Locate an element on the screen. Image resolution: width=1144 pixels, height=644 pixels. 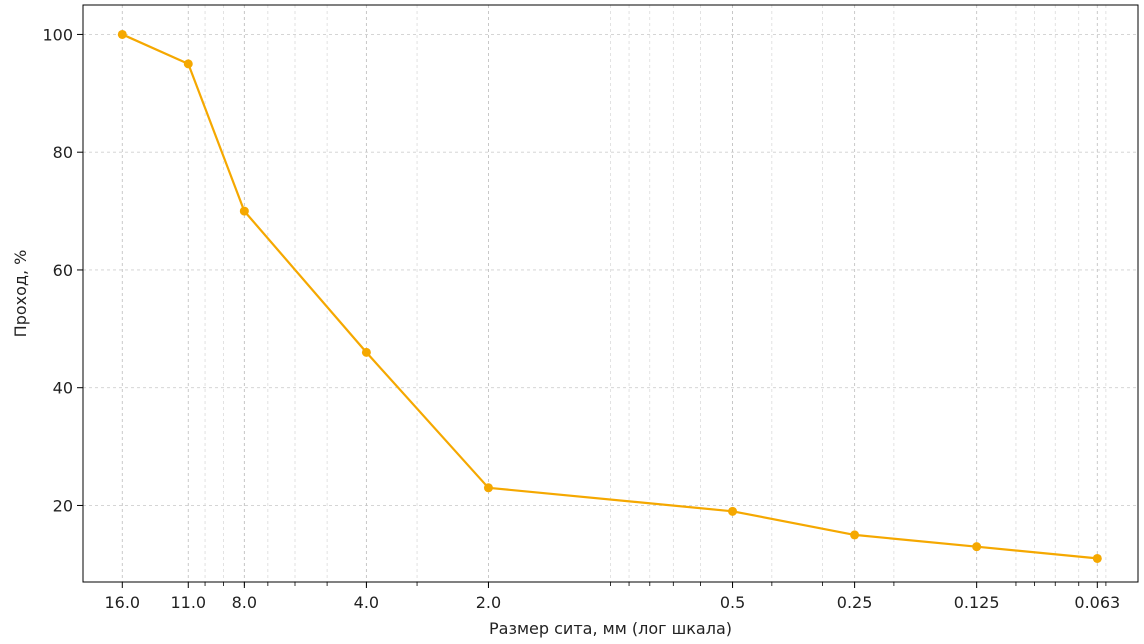
x-tick-label: 4.0 is located at coordinates (366, 602).